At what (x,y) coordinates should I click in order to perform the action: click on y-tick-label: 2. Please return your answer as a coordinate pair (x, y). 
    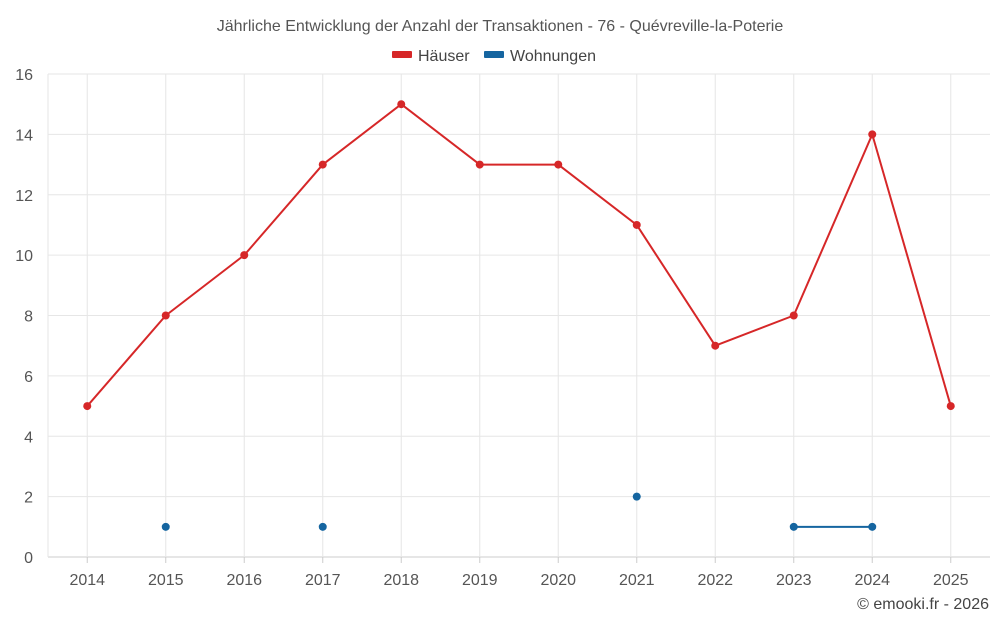
    Looking at the image, I should click on (28, 498).